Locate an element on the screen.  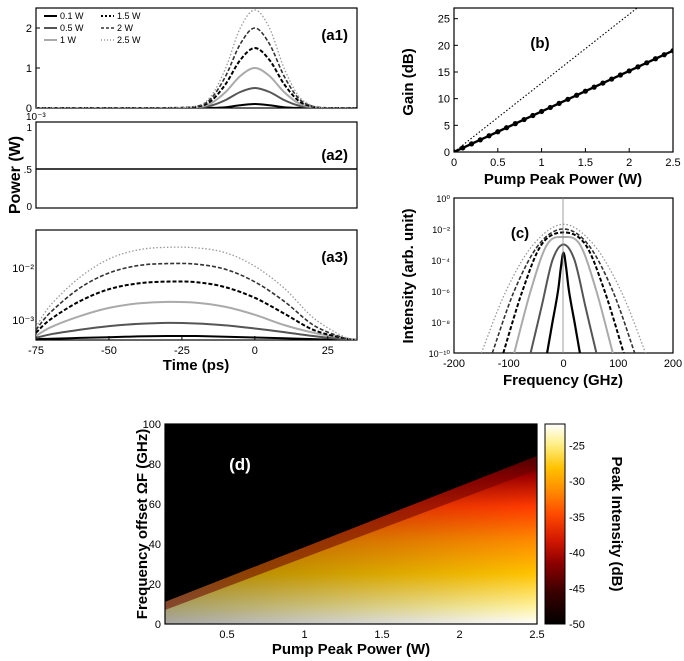
b-xtick-label: 0 is located at coordinates (454, 163).